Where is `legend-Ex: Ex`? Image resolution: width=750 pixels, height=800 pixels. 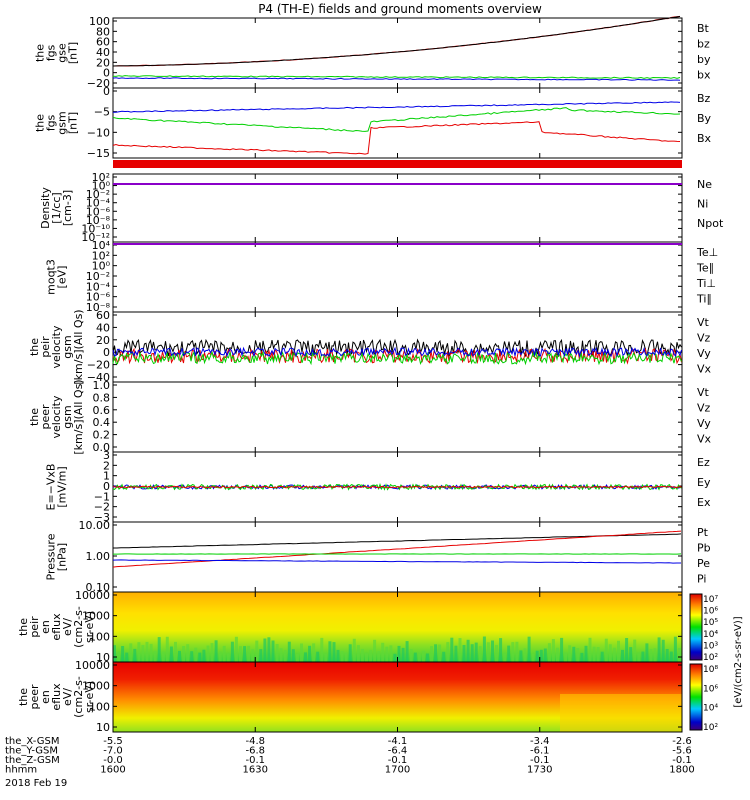 legend-Ex: Ex is located at coordinates (704, 502).